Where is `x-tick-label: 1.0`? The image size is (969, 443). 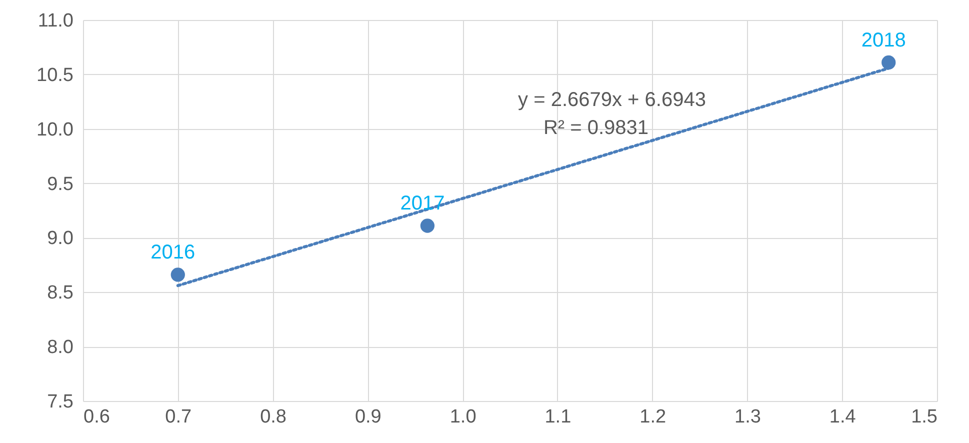
x-tick-label: 1.0 is located at coordinates (463, 417).